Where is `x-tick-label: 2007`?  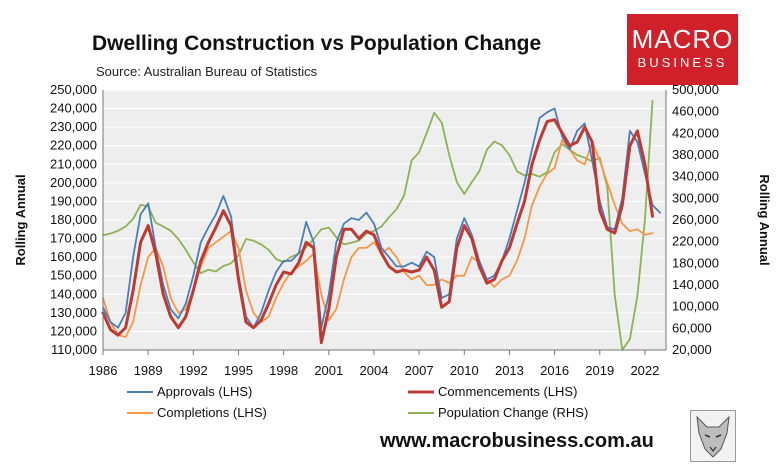 x-tick-label: 2007 is located at coordinates (419, 370).